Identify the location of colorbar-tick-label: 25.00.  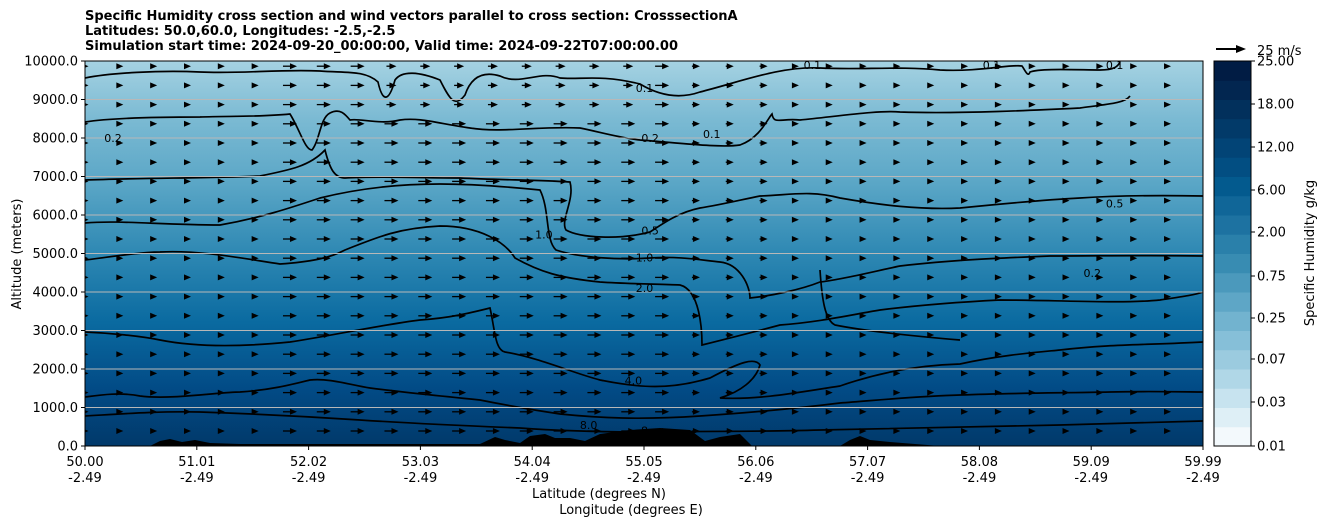
(1275, 62).